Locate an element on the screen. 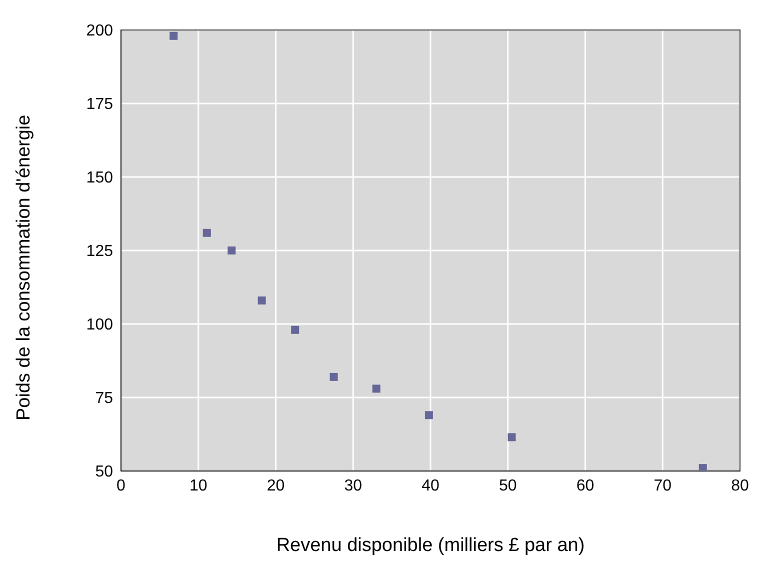 This screenshot has width=757, height=561. y-axis-title: Poids de la consommation d'énergie is located at coordinates (24, 267).